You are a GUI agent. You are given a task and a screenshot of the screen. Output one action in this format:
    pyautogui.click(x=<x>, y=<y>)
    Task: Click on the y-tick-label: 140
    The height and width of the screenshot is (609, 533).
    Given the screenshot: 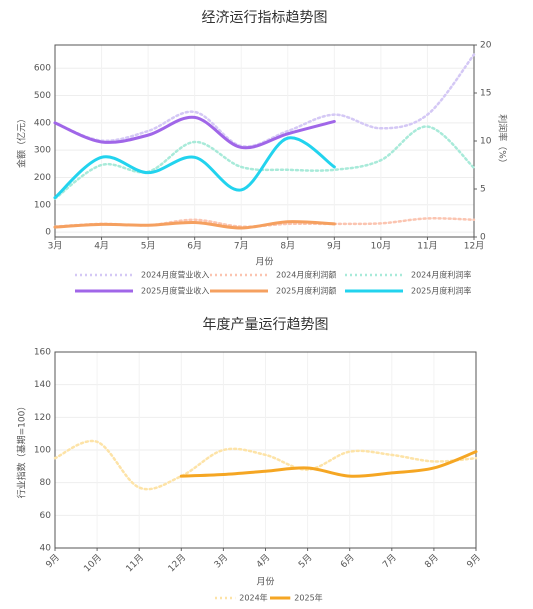 What is the action you would take?
    pyautogui.click(x=42, y=385)
    